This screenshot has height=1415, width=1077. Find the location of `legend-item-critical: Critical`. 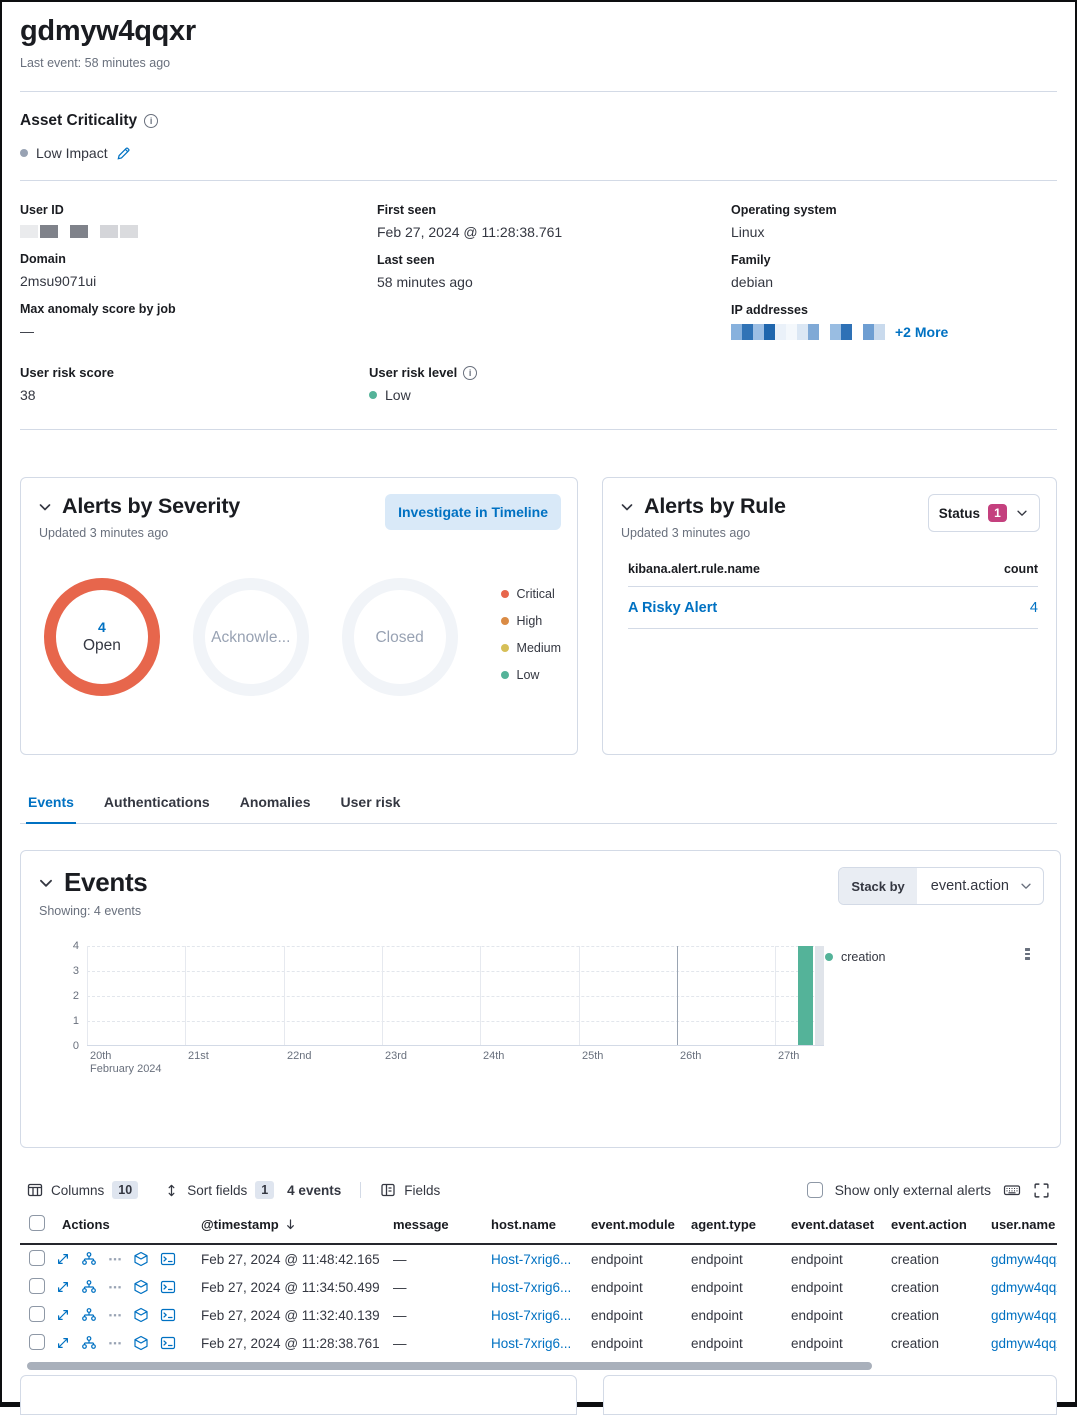

legend-item-critical: Critical is located at coordinates (530, 594).